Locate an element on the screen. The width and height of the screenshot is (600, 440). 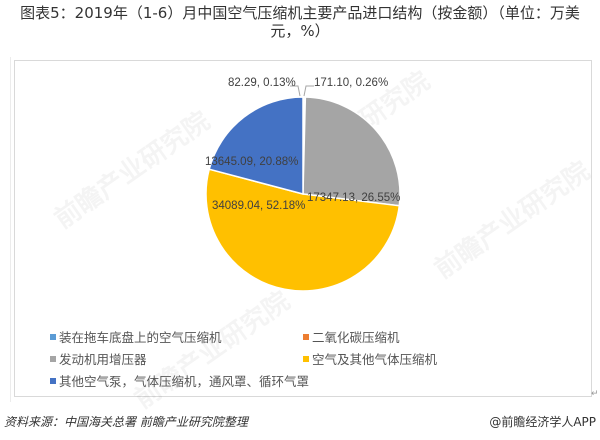
leader-lines is located at coordinates (302, 91).